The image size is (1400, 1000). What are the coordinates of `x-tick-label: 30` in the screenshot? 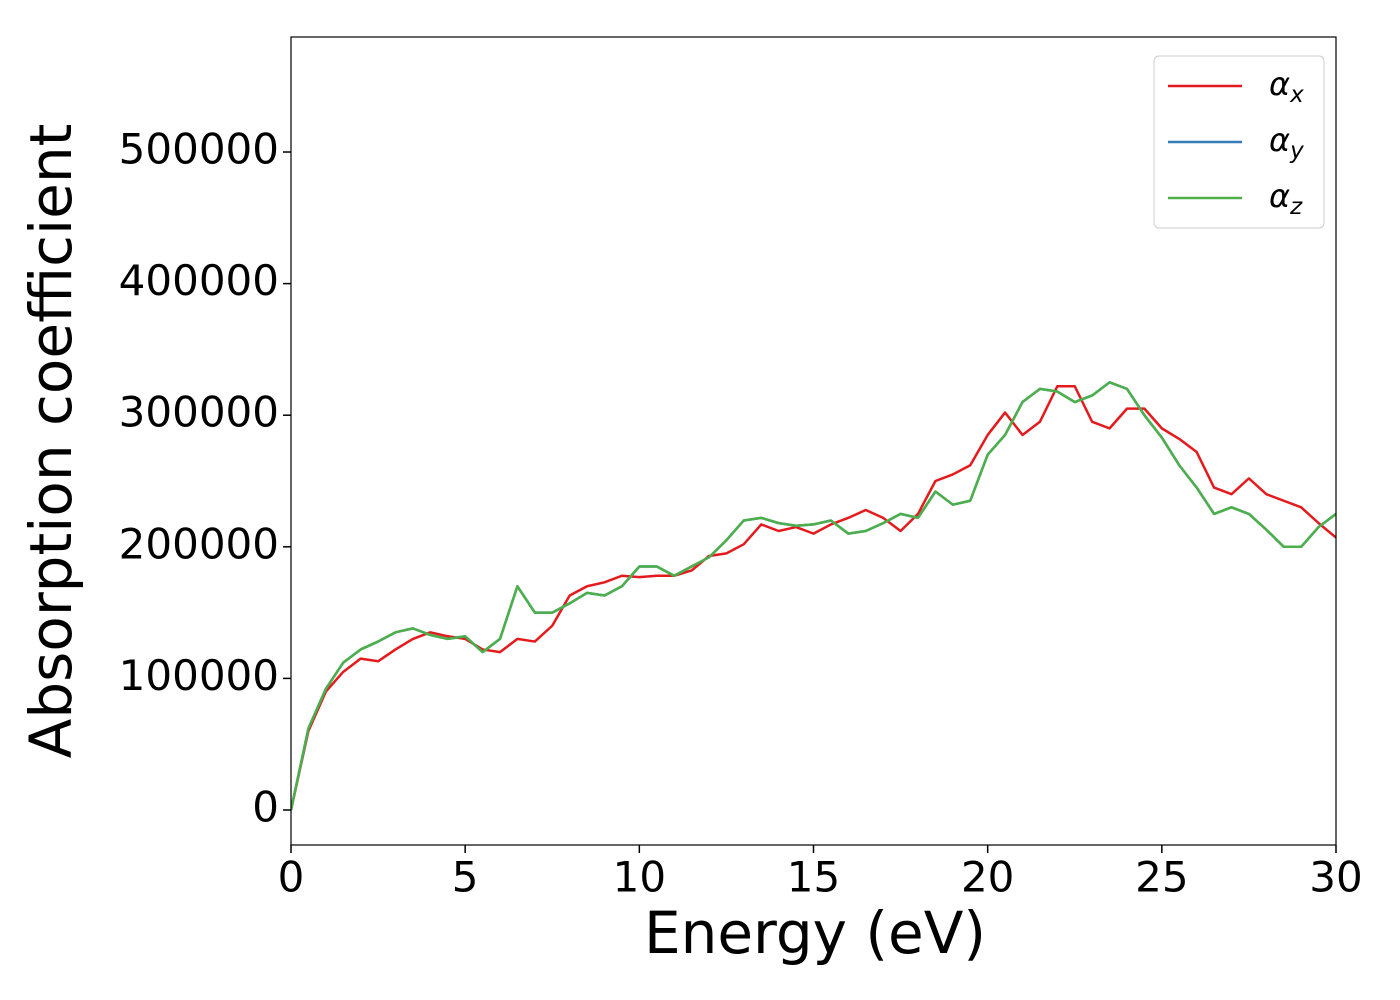 It's located at (1335, 877).